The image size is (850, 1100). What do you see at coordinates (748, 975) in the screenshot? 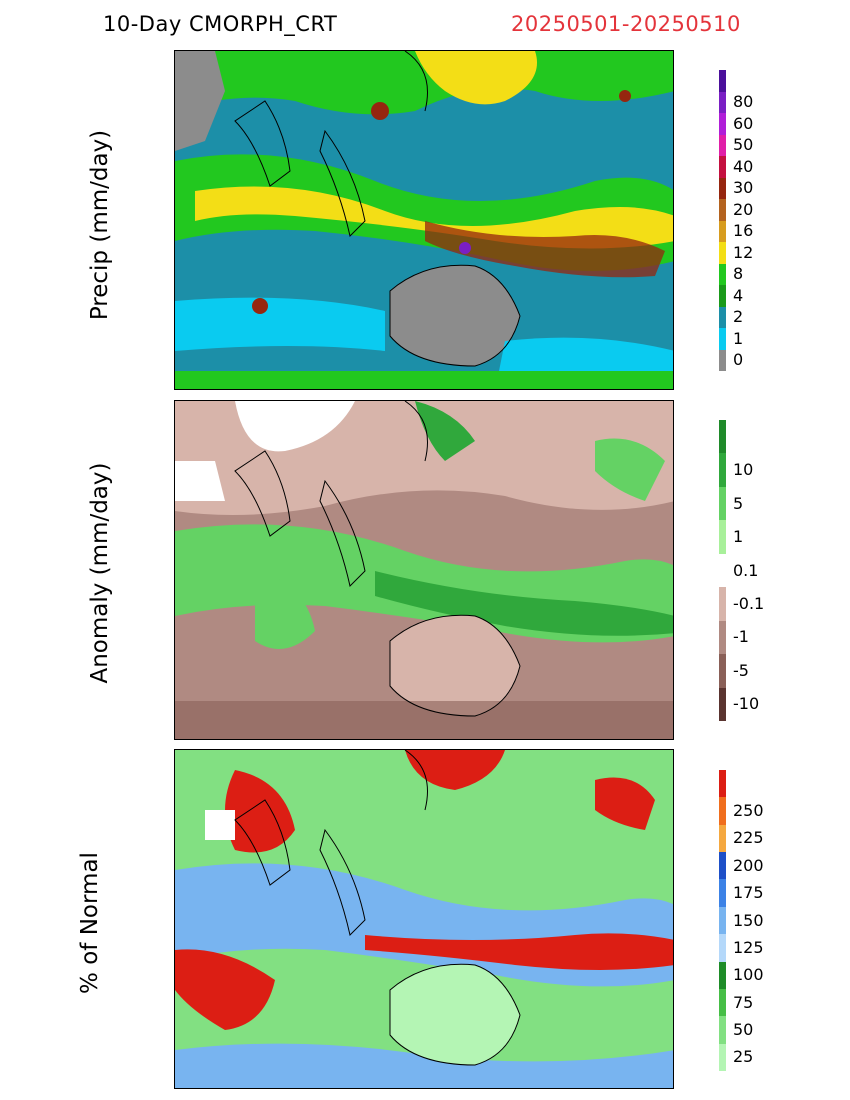
I see `colorbar-tick-label: 100` at bounding box center [748, 975].